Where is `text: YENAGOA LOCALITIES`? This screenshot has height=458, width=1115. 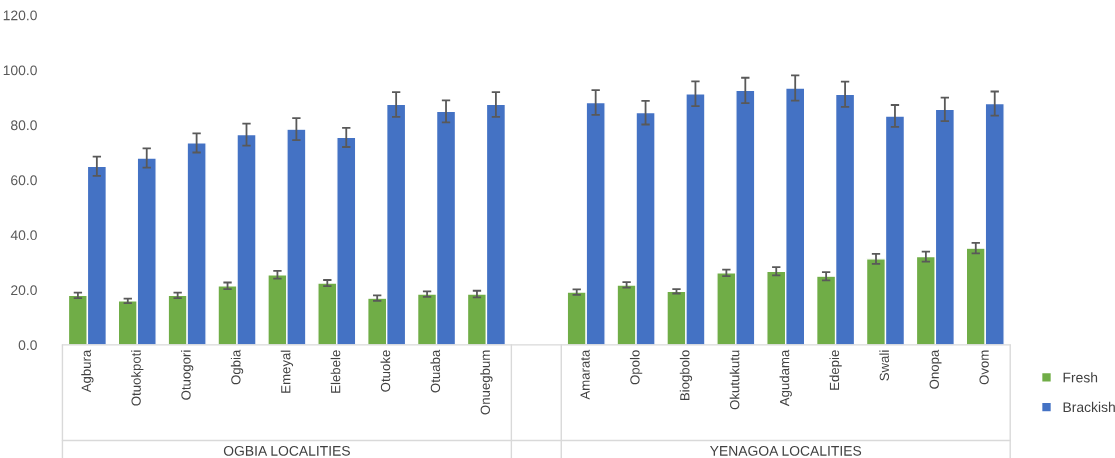 text: YENAGOA LOCALITIES is located at coordinates (786, 450).